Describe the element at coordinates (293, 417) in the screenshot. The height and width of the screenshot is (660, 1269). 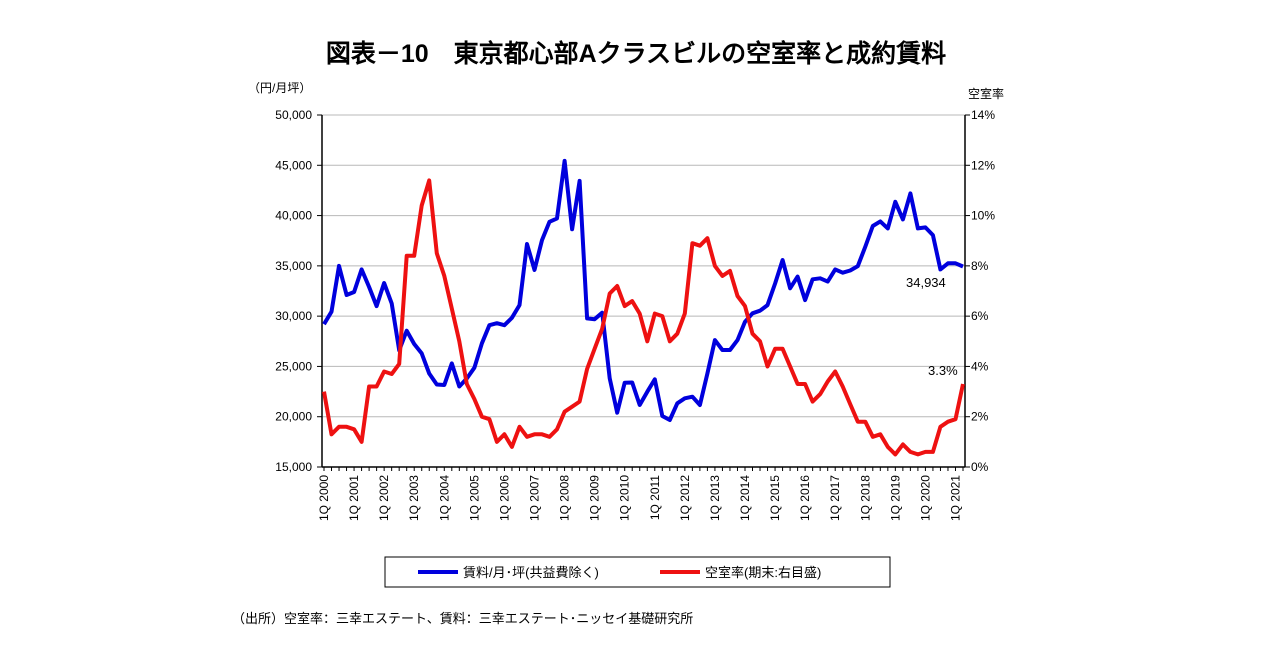
I see `left-tick-label: 20,000` at that location.